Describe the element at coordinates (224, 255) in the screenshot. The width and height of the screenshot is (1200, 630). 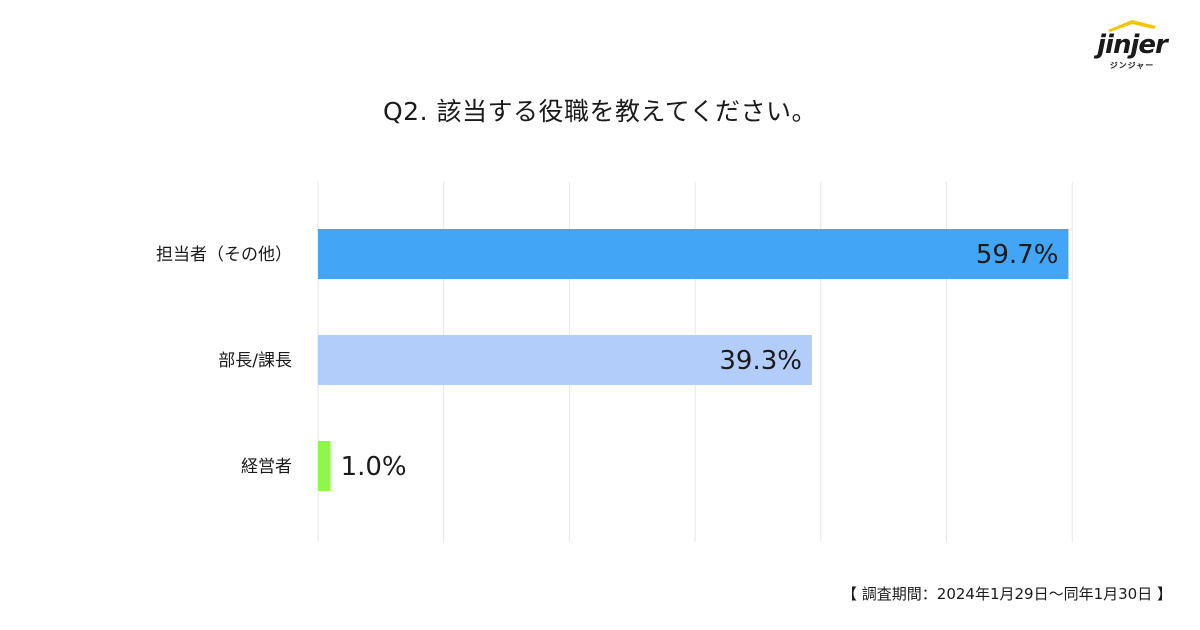
I see `category-label-0: 担当者（その他）` at that location.